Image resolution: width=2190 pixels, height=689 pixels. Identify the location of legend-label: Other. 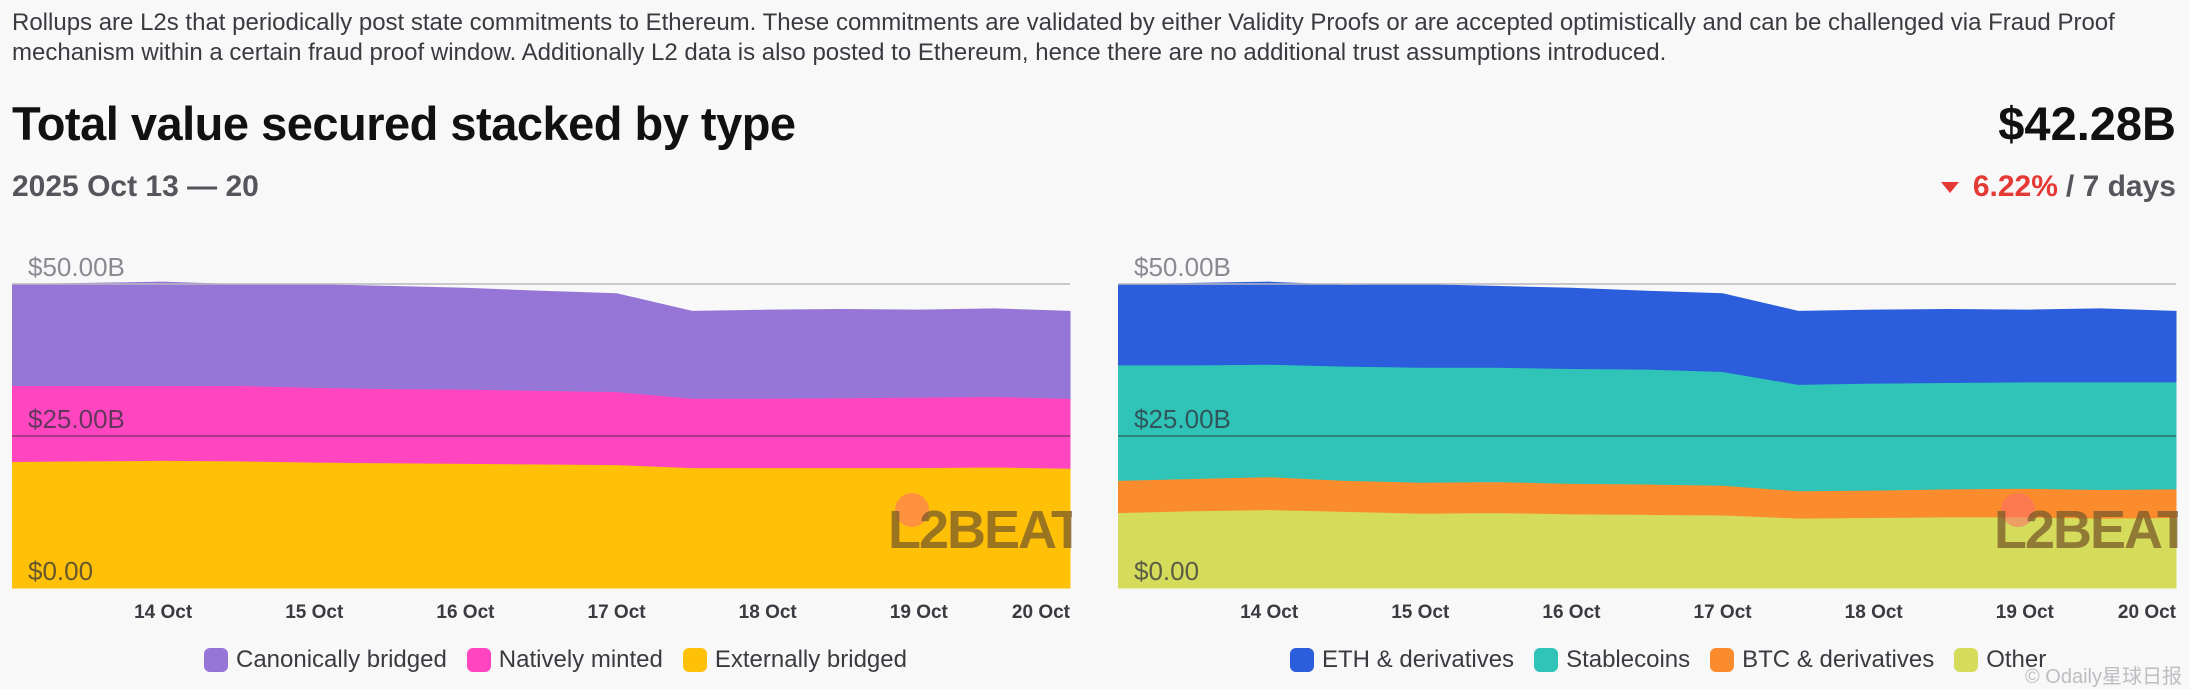
(2016, 659).